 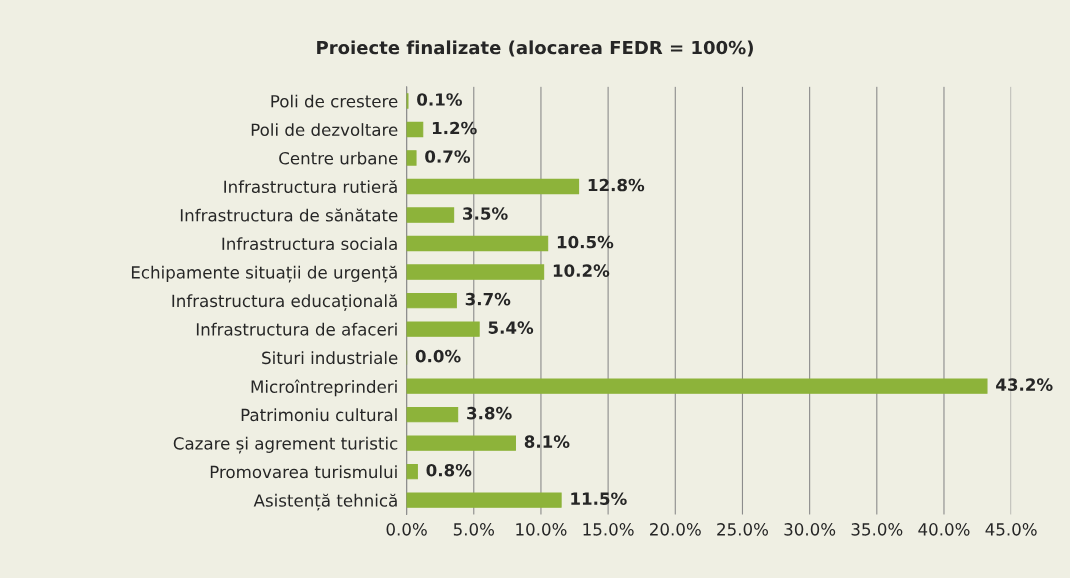 What do you see at coordinates (489, 413) in the screenshot?
I see `data-label: 3.8%` at bounding box center [489, 413].